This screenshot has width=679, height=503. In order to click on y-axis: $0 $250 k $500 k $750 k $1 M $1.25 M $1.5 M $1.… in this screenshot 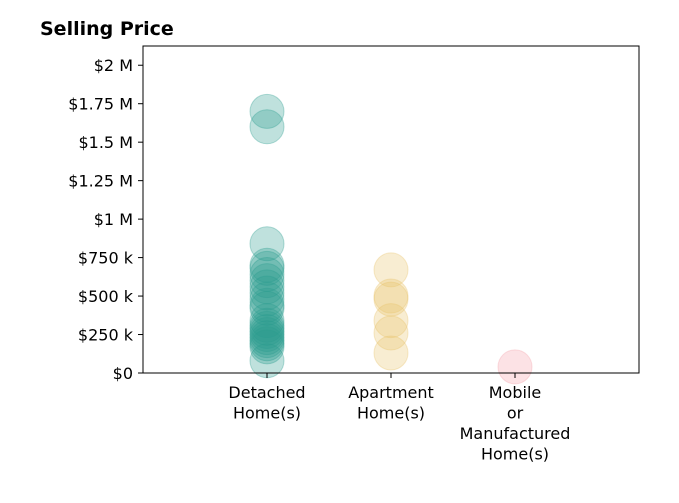, I will do `click(105, 219)`.